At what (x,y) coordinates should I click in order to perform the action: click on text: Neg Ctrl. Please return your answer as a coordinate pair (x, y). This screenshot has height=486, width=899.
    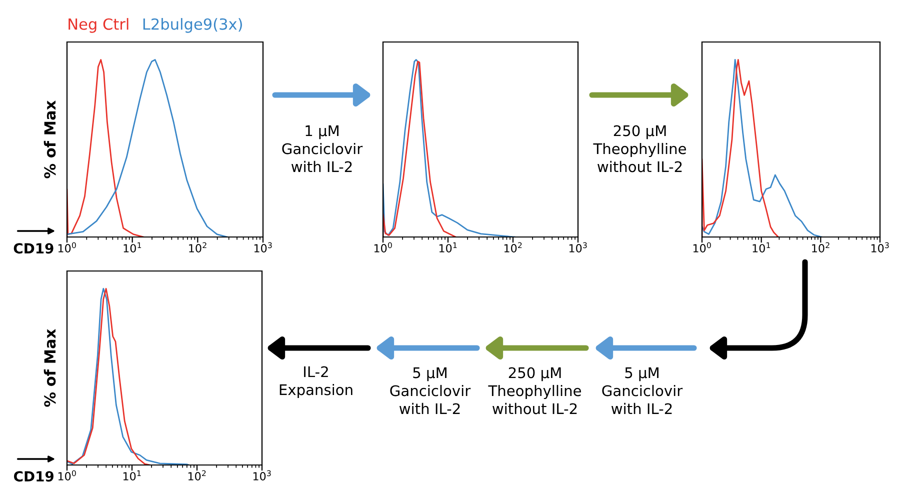
    Looking at the image, I should click on (98, 25).